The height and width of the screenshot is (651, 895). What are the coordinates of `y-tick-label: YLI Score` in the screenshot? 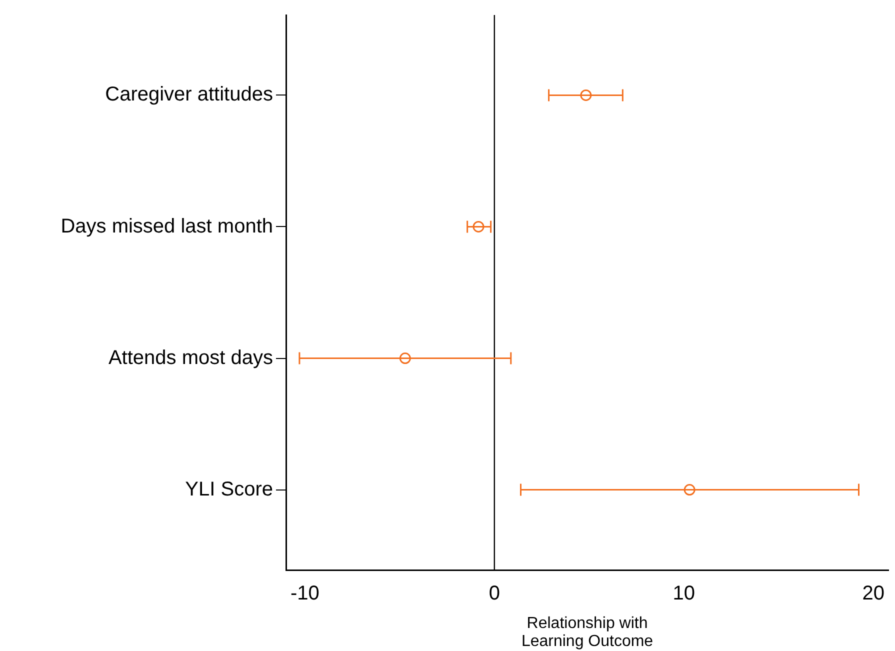 It's located at (229, 489).